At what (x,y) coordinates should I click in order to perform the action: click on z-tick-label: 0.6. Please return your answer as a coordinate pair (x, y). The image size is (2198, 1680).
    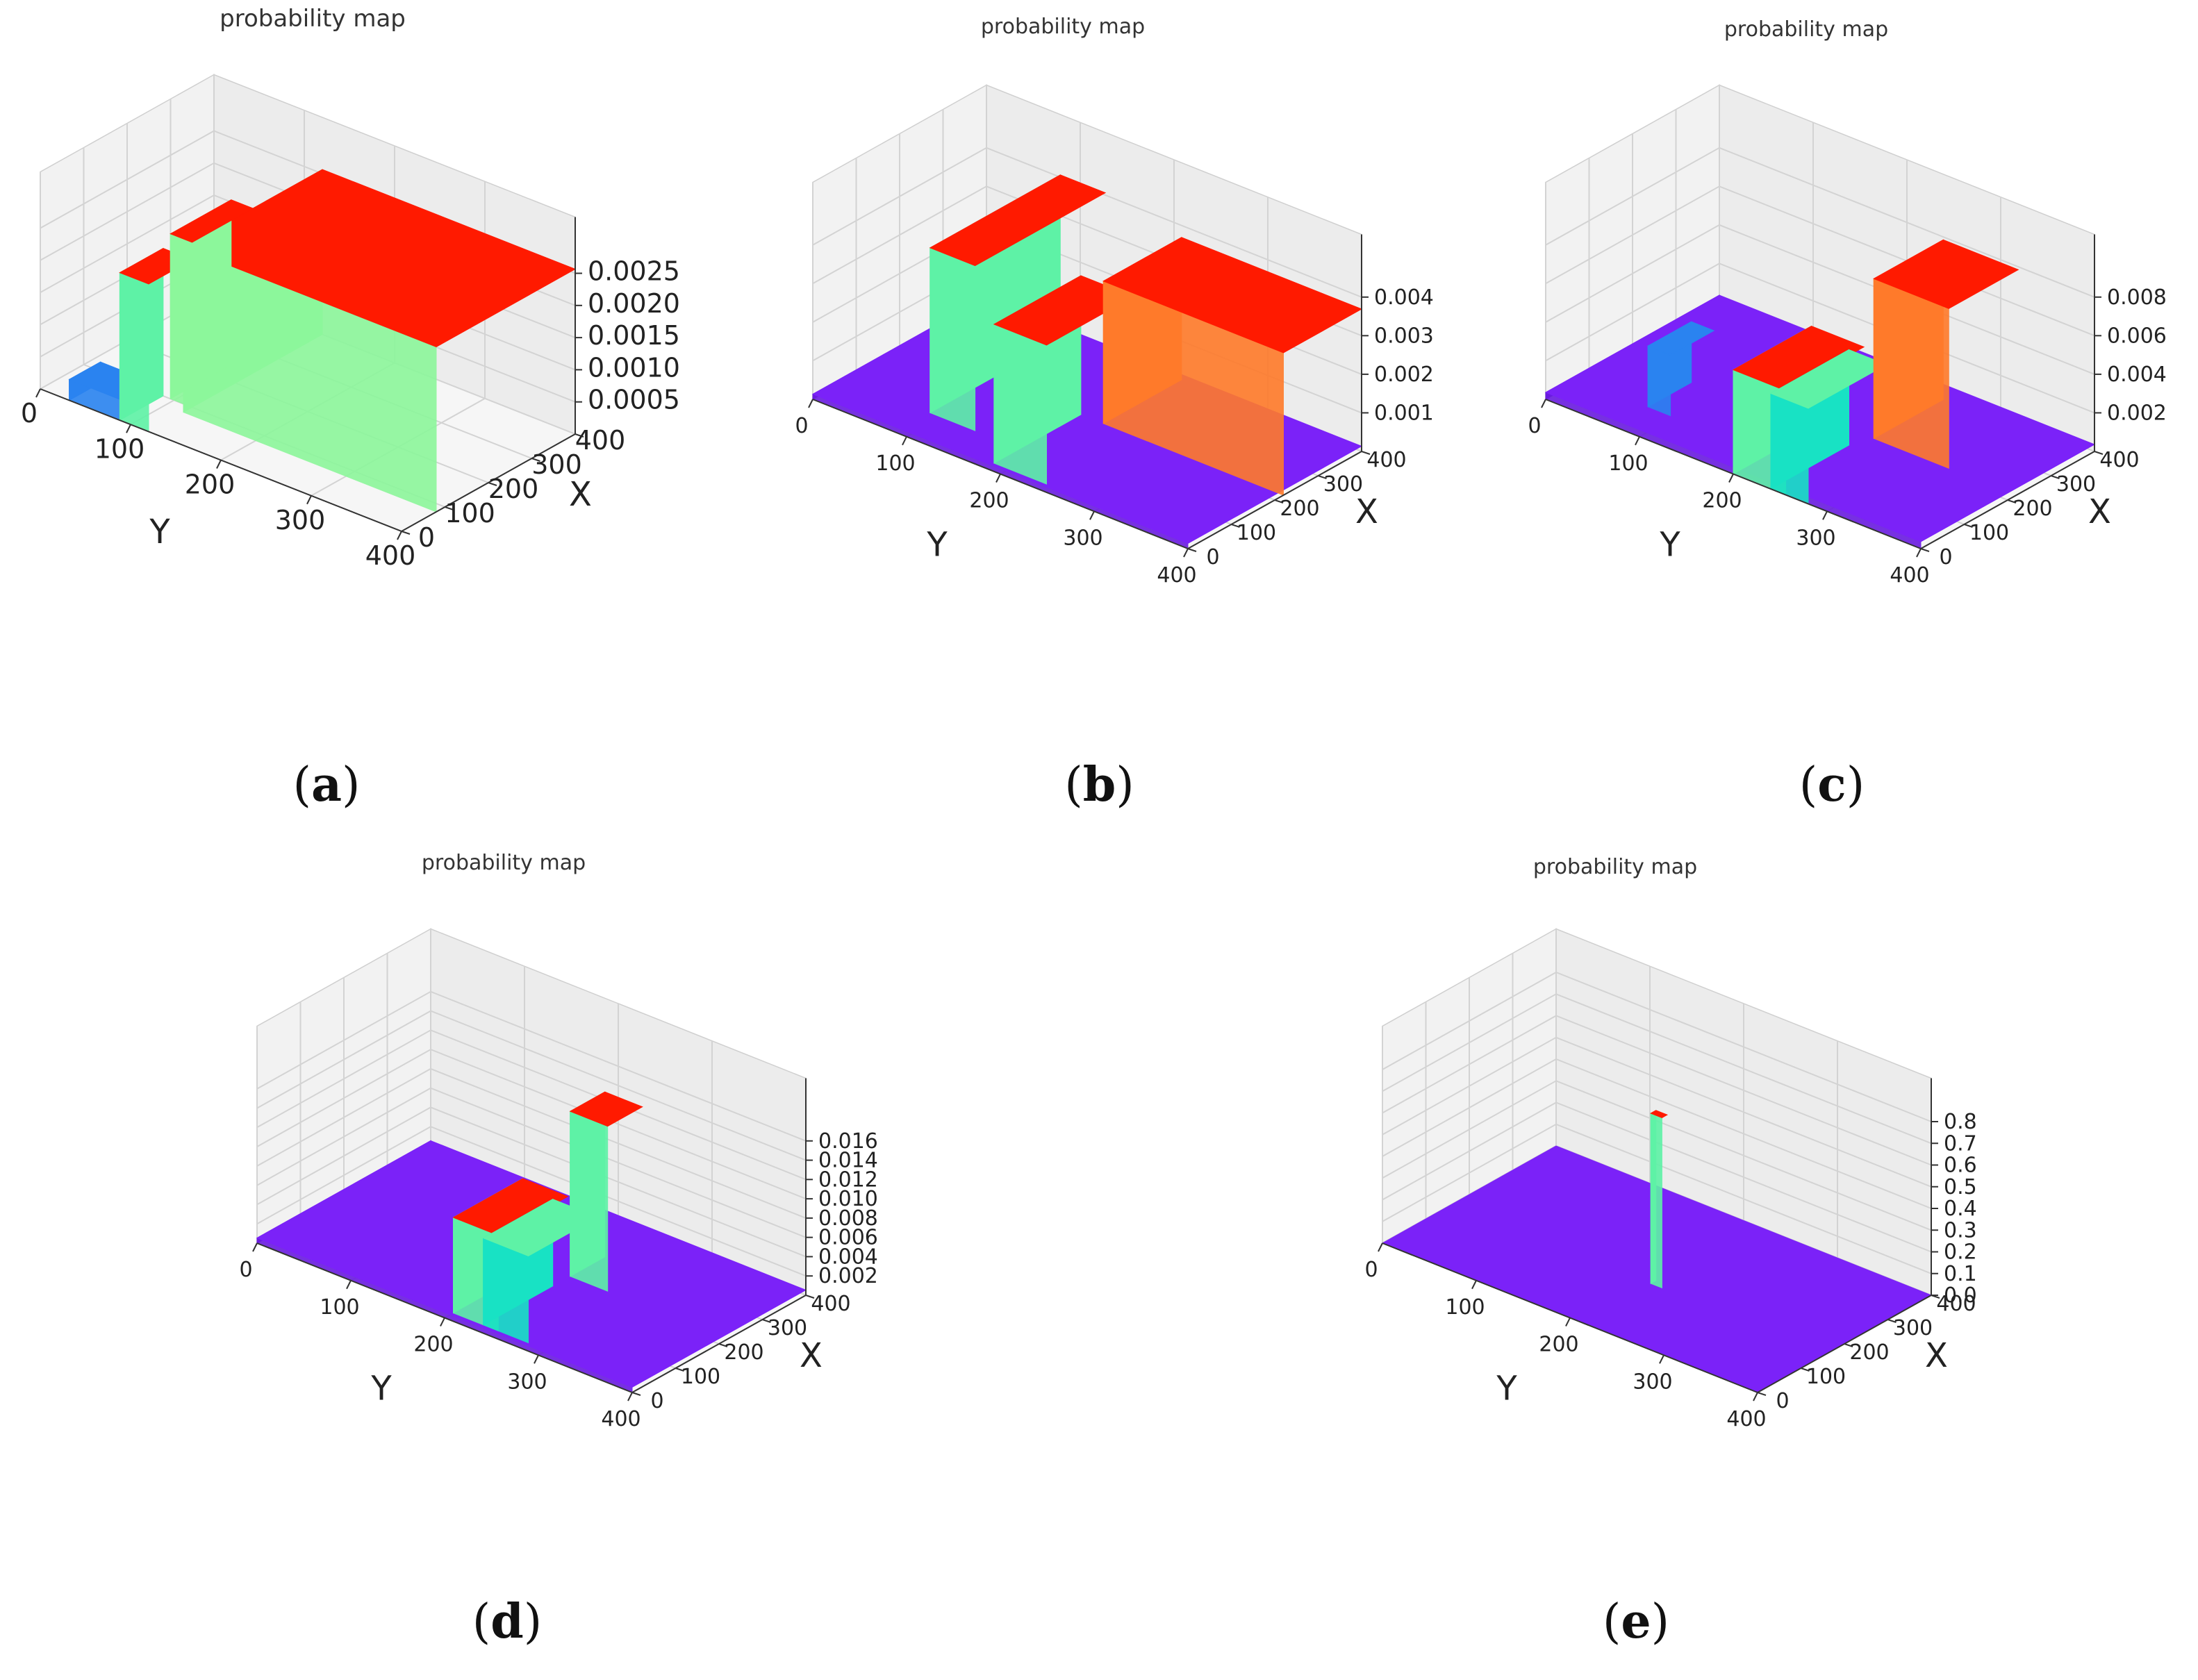
    Looking at the image, I should click on (1960, 1166).